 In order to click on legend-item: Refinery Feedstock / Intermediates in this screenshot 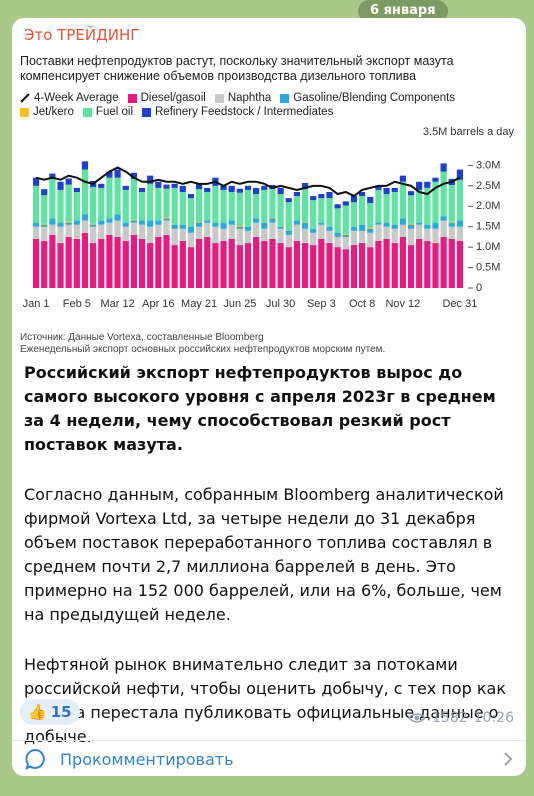, I will do `click(237, 112)`.